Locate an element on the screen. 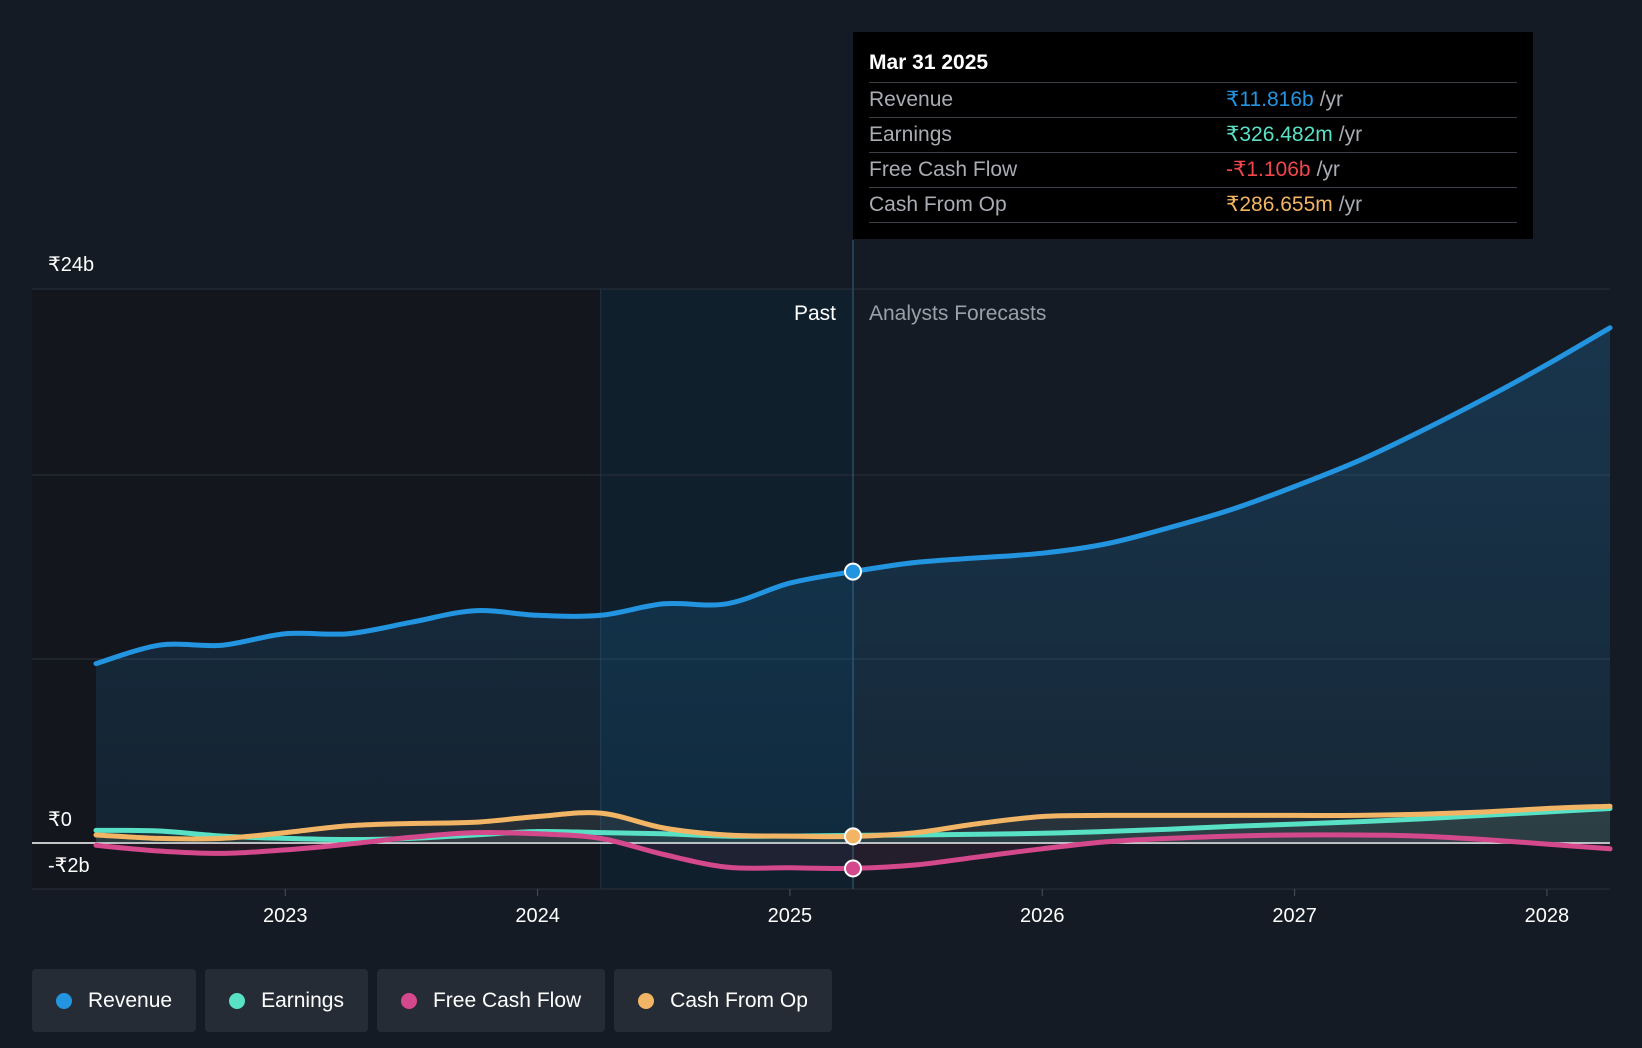 Image resolution: width=1642 pixels, height=1048 pixels. legend-item-revenue: Revenue is located at coordinates (114, 1000).